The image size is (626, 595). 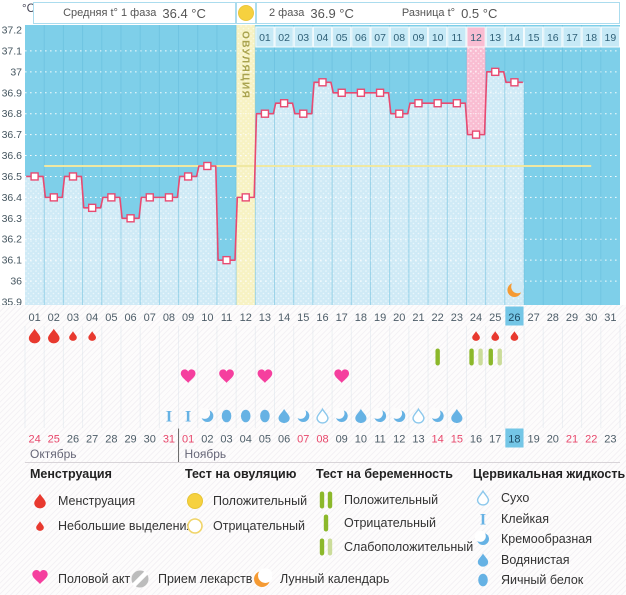 What do you see at coordinates (284, 440) in the screenshot?
I see `calendar-date-cell: 06` at bounding box center [284, 440].